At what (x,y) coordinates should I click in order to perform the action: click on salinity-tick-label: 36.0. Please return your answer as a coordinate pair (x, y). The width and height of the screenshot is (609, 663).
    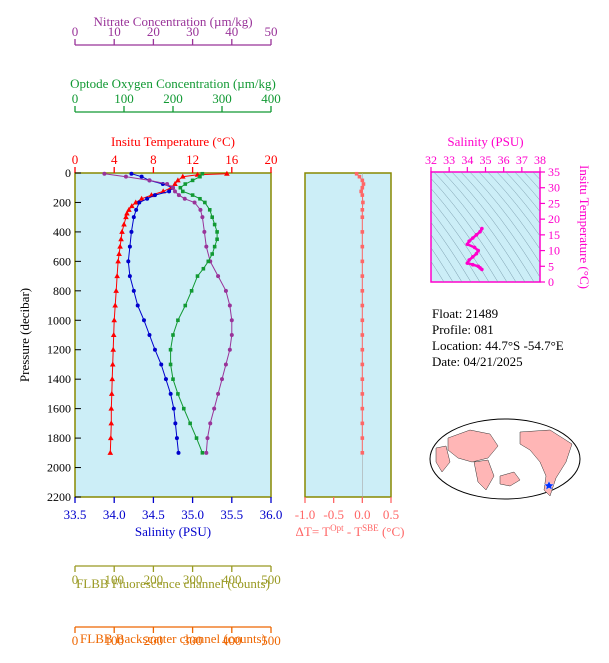
    Looking at the image, I should click on (271, 514).